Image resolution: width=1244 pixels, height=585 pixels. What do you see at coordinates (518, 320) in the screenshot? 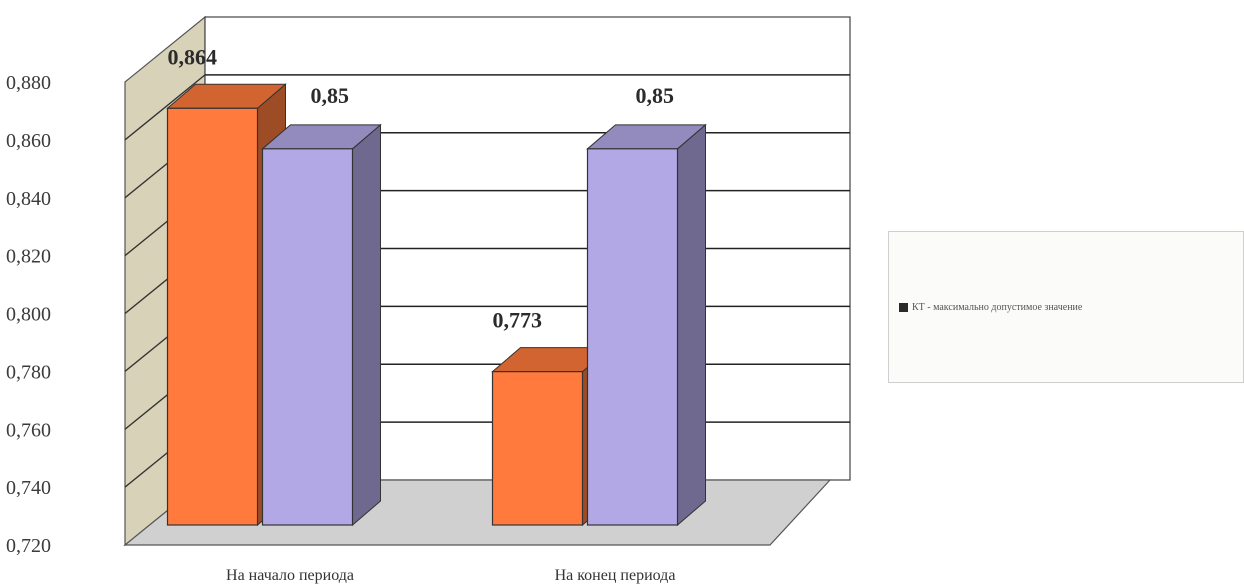
I see `data-label: 0,773` at bounding box center [518, 320].